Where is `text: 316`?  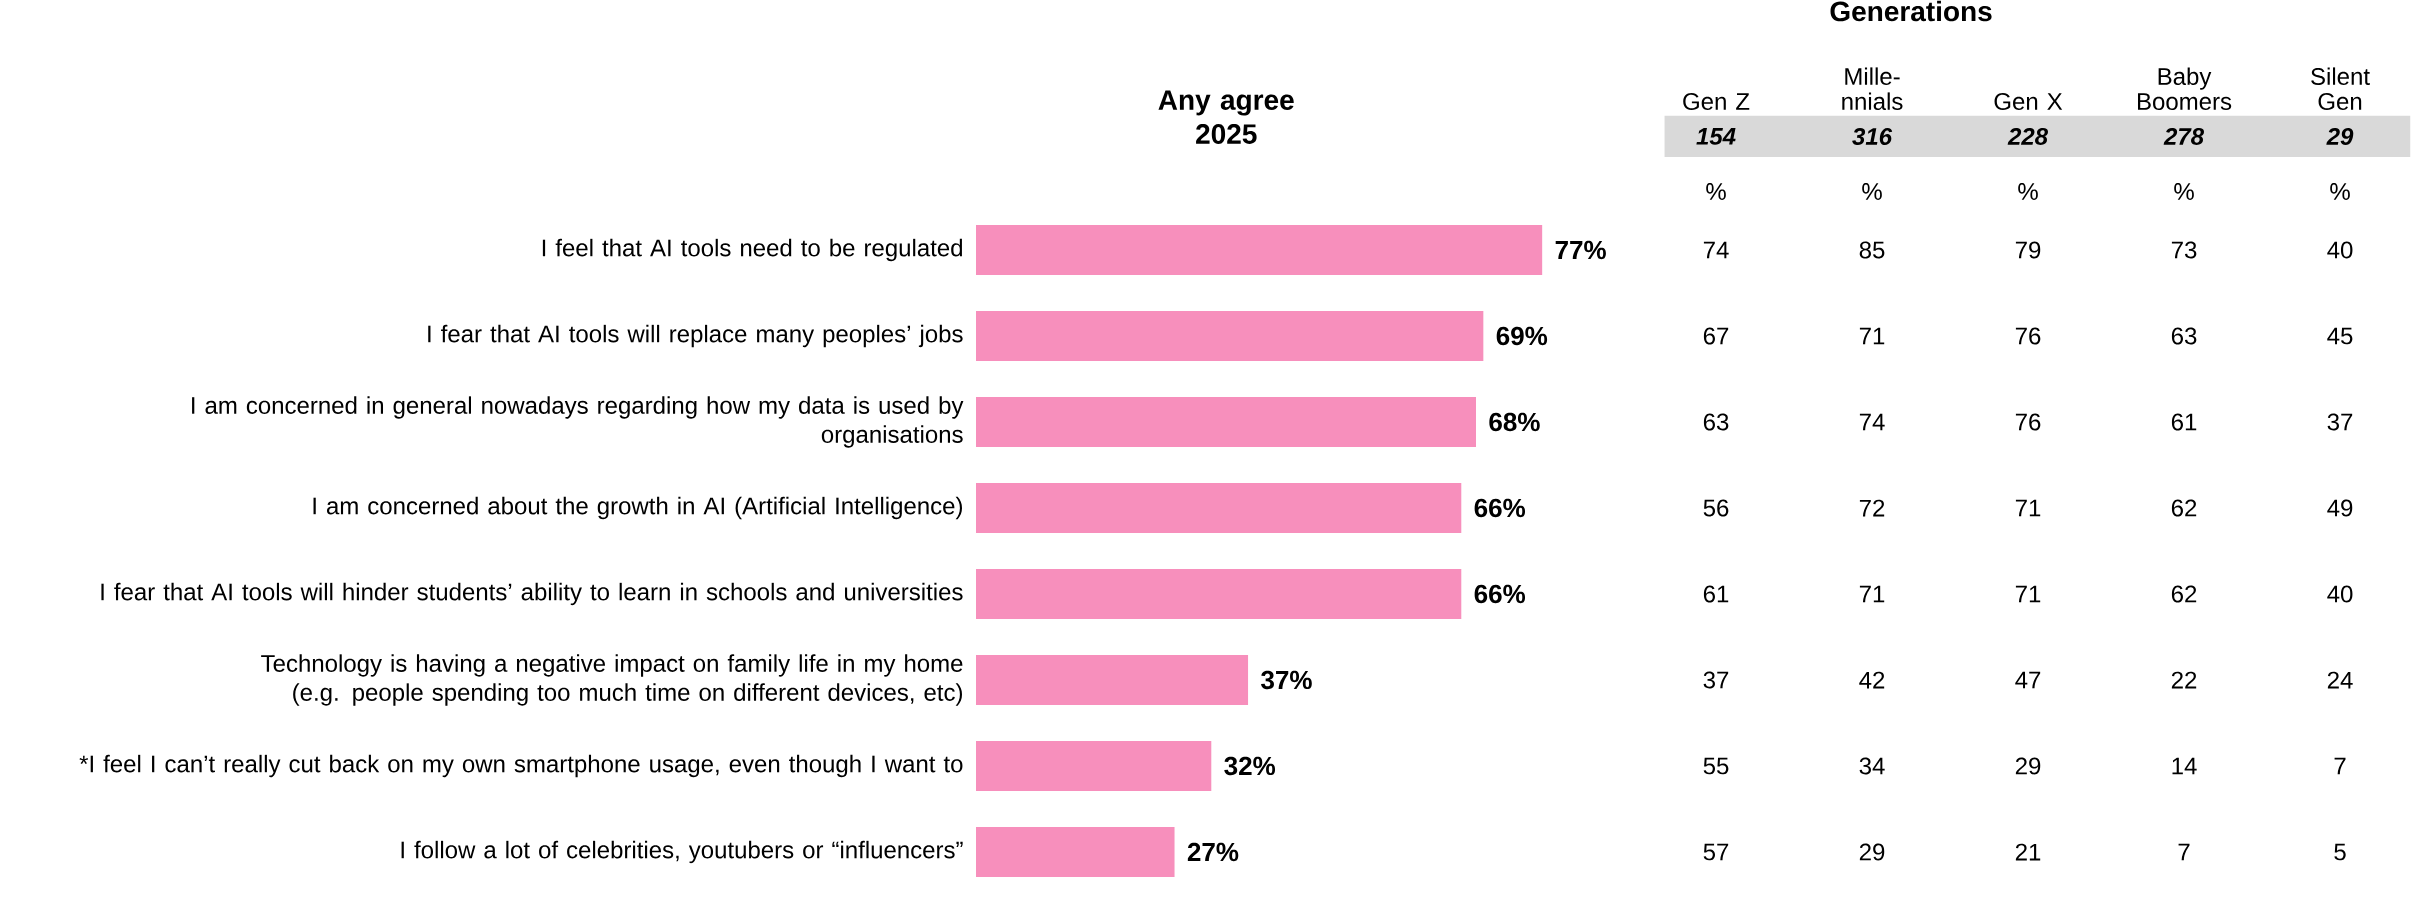 text: 316 is located at coordinates (1872, 136).